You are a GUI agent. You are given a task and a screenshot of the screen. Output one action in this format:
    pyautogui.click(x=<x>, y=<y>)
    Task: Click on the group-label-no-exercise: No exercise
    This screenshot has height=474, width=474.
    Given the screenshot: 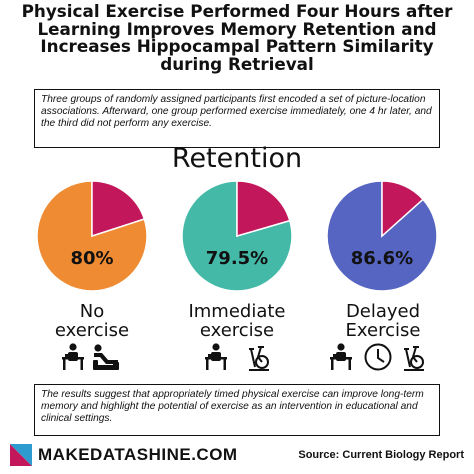 What is the action you would take?
    pyautogui.click(x=92, y=321)
    